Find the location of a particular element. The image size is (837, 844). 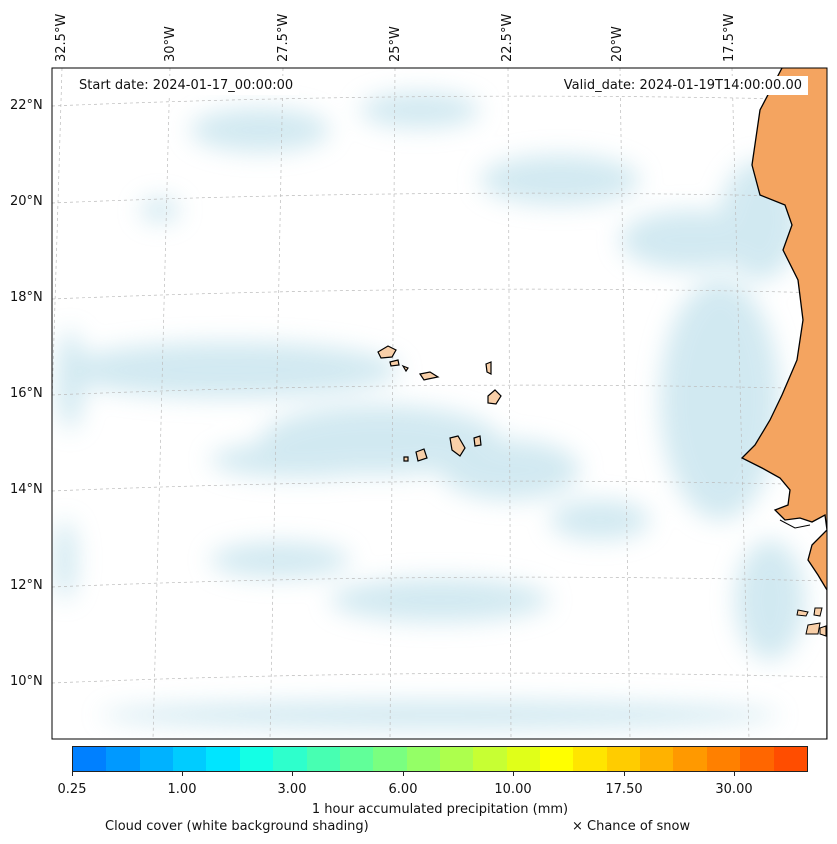

longitude-label-20w: 20°W is located at coordinates (617, 44).